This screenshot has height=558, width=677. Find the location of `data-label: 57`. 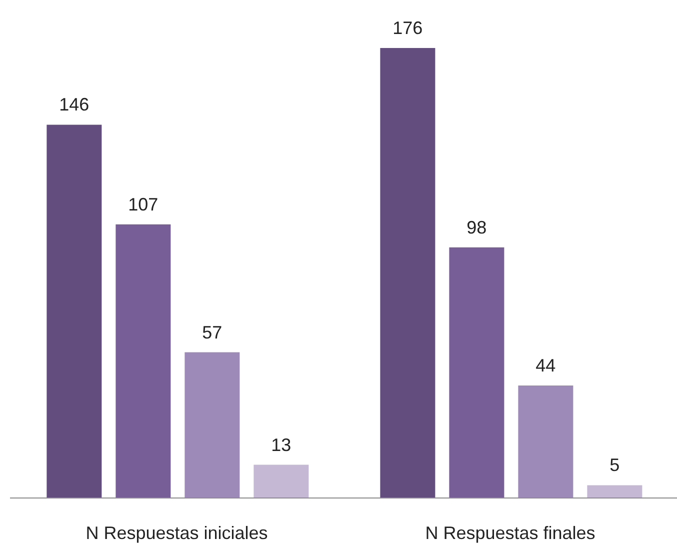

data-label: 57 is located at coordinates (212, 332).